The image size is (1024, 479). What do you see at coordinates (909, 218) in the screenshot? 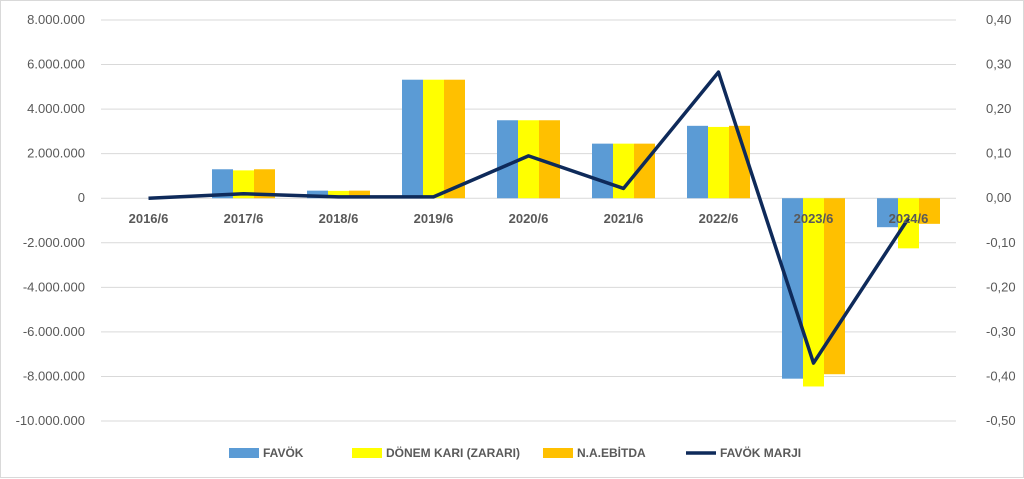
I see `category-label: 2024/6` at bounding box center [909, 218].